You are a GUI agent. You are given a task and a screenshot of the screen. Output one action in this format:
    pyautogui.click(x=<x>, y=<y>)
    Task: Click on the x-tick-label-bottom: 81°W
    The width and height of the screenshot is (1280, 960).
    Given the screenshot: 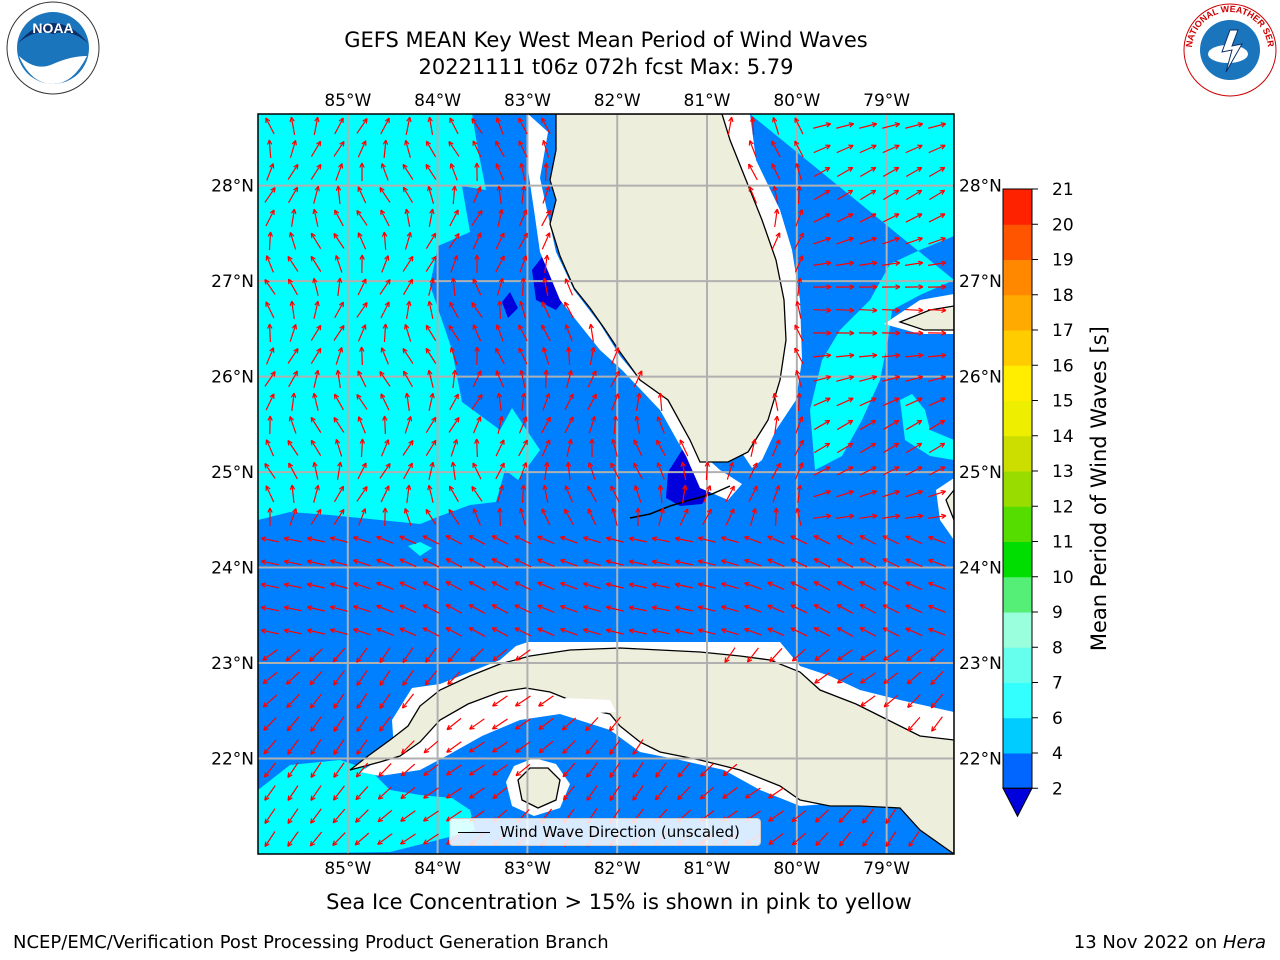 What is the action you would take?
    pyautogui.click(x=707, y=869)
    